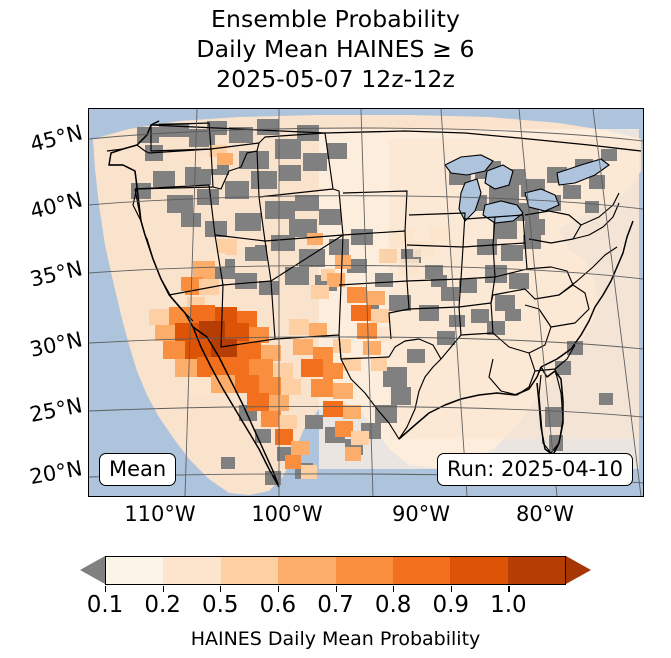  Describe the element at coordinates (162, 605) in the screenshot. I see `colorbar-tick-label-1: 0.2` at that location.